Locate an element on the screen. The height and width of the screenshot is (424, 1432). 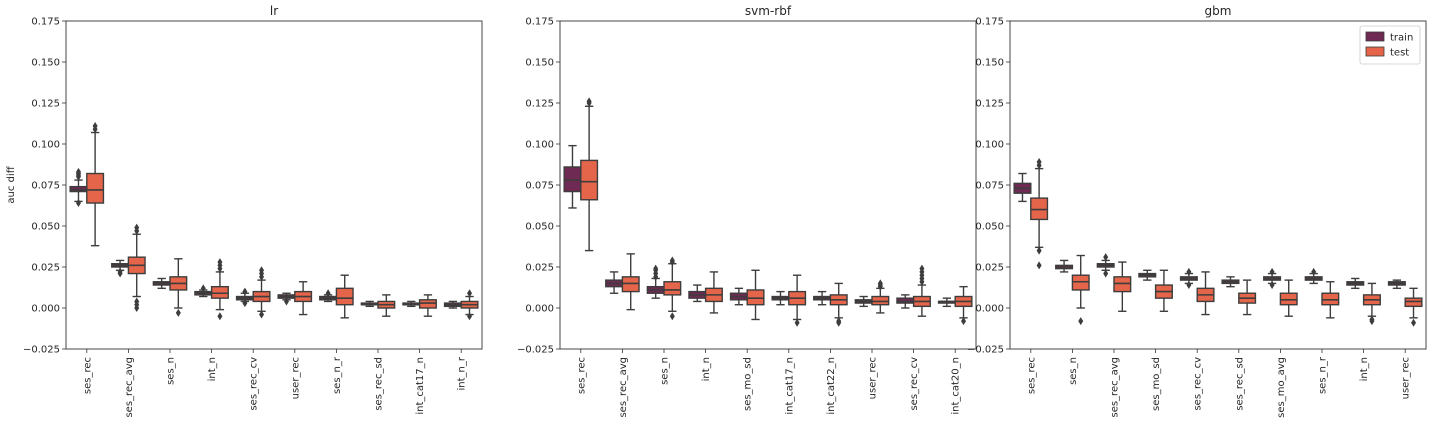
y-tick-label: 0.000 is located at coordinates (45, 309).